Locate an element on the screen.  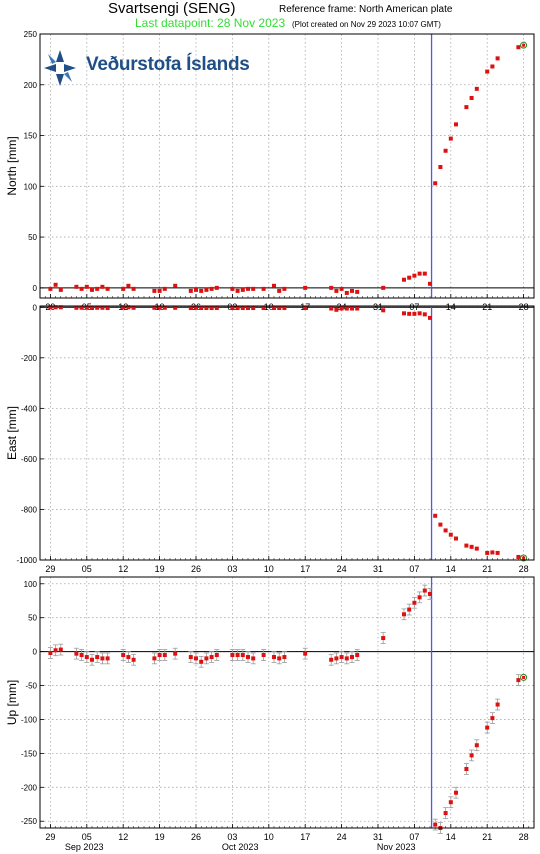
panel3-ylabel: Up [mm] is located at coordinates (12, 702).